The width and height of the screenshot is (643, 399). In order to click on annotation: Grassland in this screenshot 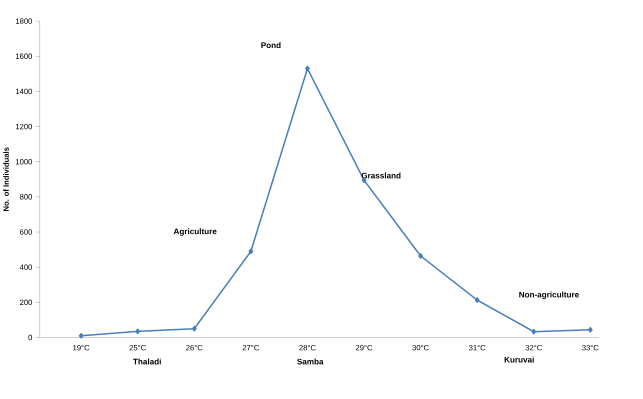, I will do `click(381, 175)`.